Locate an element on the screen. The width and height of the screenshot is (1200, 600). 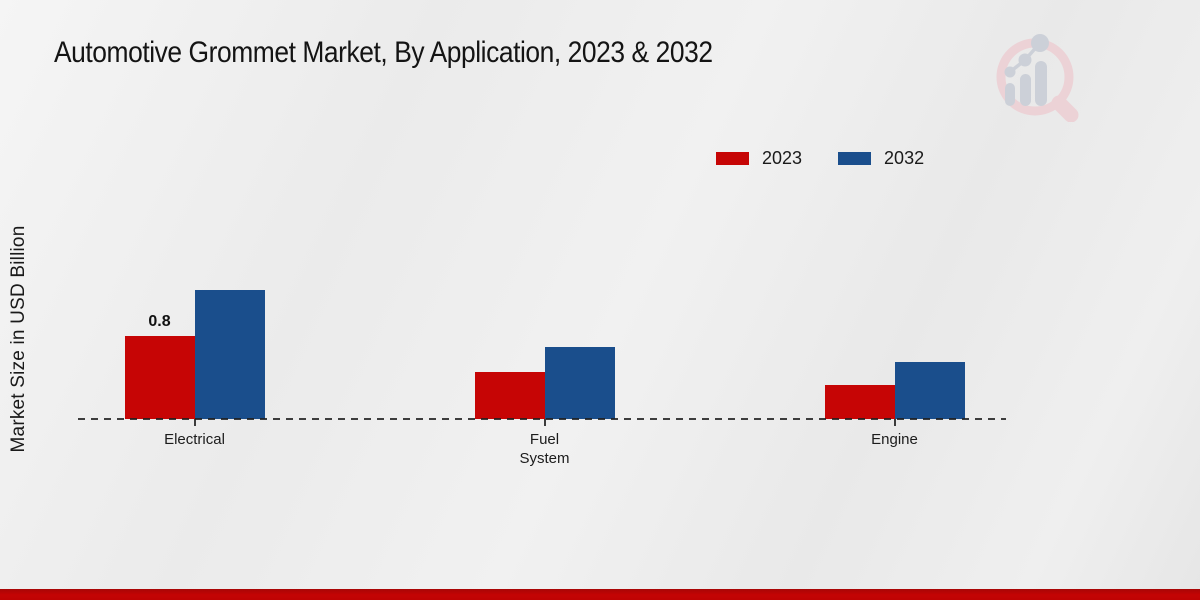
x-axis-tick-electrical is located at coordinates (194, 422).